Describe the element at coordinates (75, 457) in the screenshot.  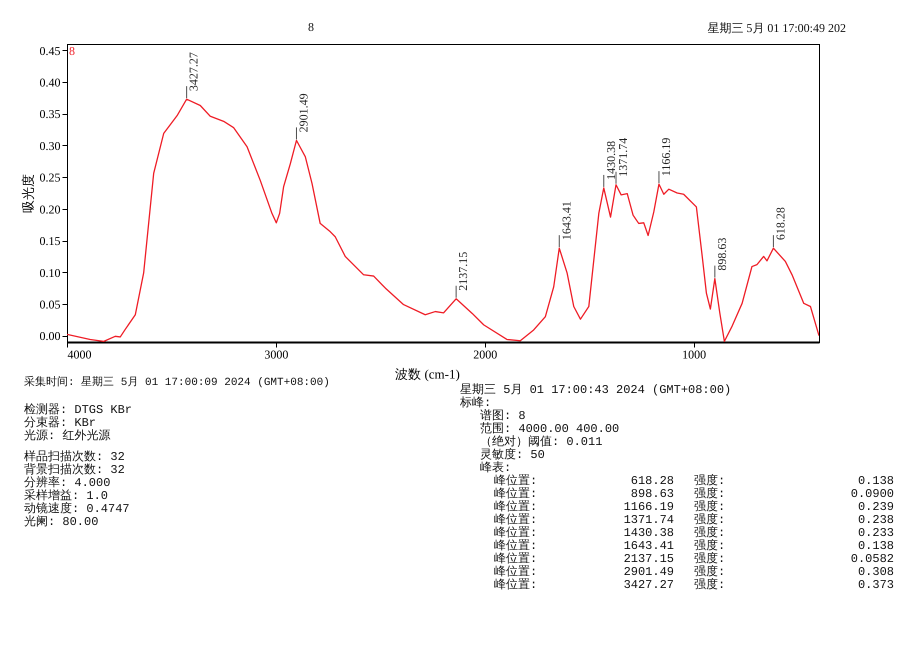
I see `text: 样品扫描次数: 32` at that location.